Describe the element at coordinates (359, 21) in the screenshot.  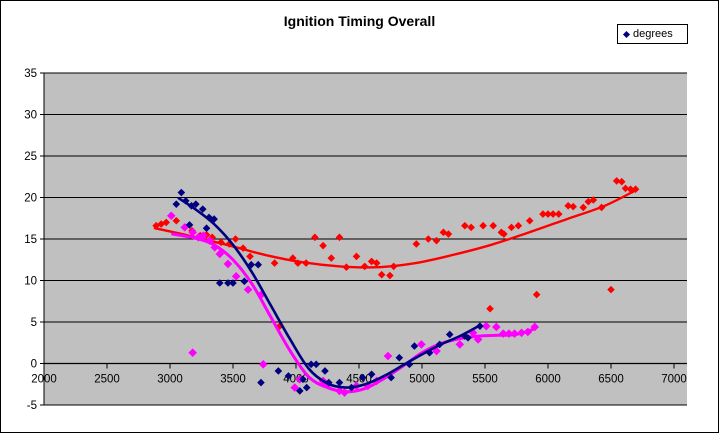
I see `chart-title: Ignition Timing Overall` at that location.